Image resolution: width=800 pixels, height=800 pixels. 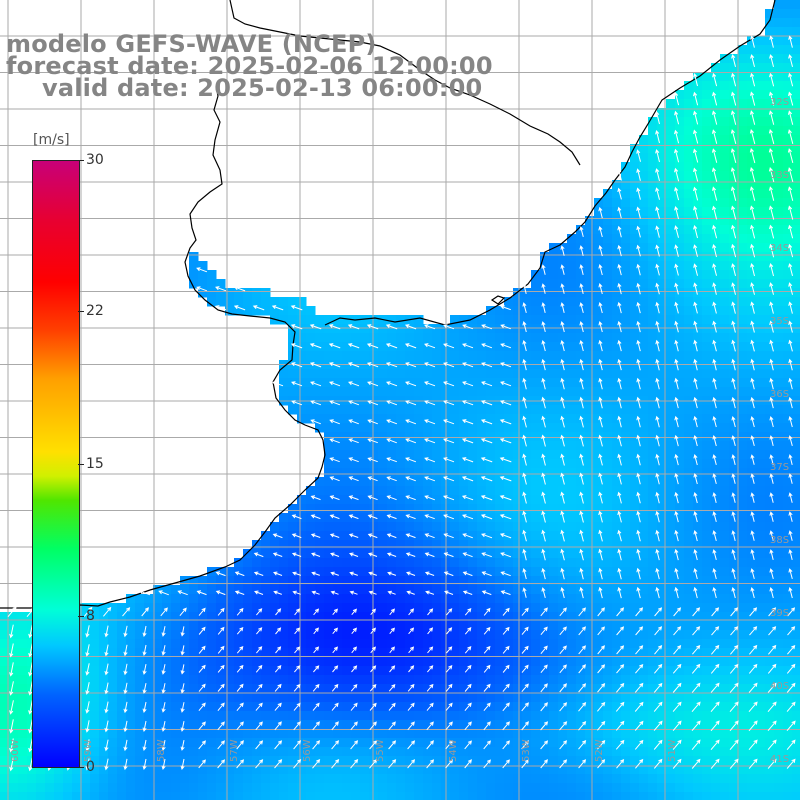 I want to click on lat-label: 34S, so click(x=779, y=248).